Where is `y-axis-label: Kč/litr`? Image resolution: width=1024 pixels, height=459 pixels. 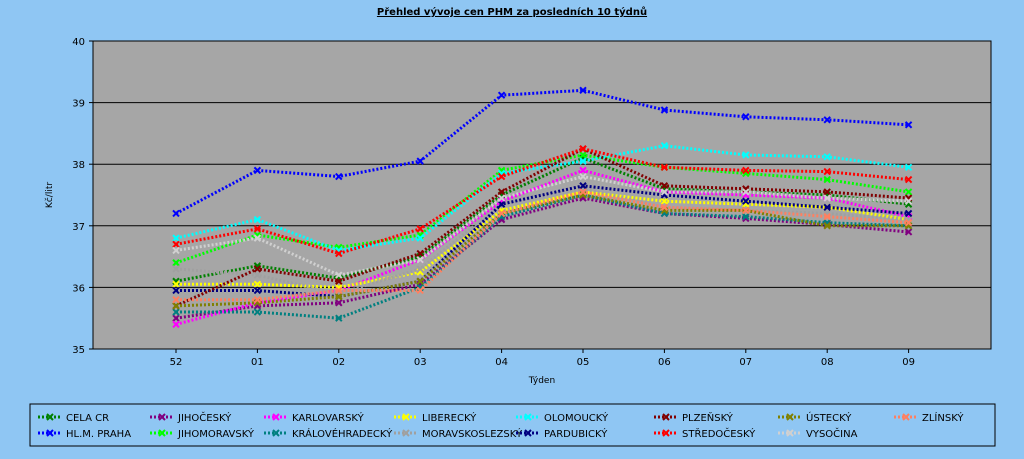
y-axis-label: Kč/litr is located at coordinates (49, 195).